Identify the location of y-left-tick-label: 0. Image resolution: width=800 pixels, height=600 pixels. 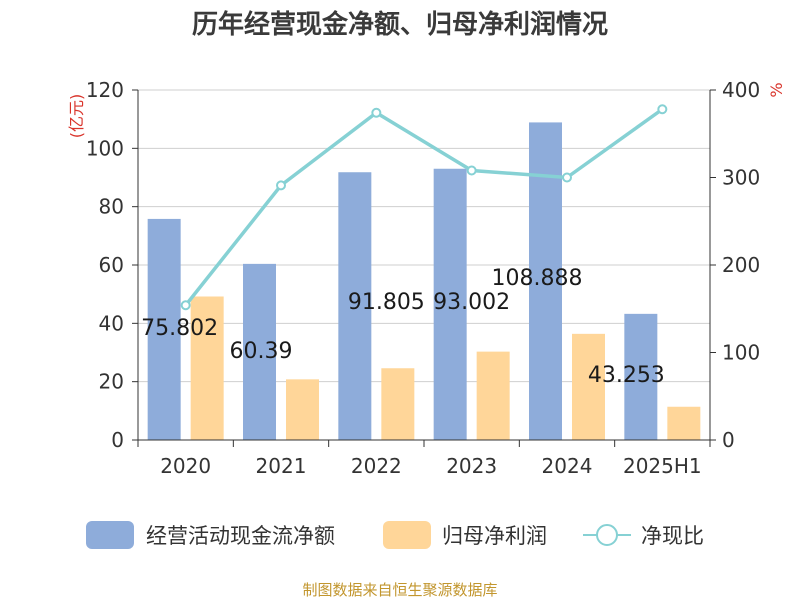
(117, 440).